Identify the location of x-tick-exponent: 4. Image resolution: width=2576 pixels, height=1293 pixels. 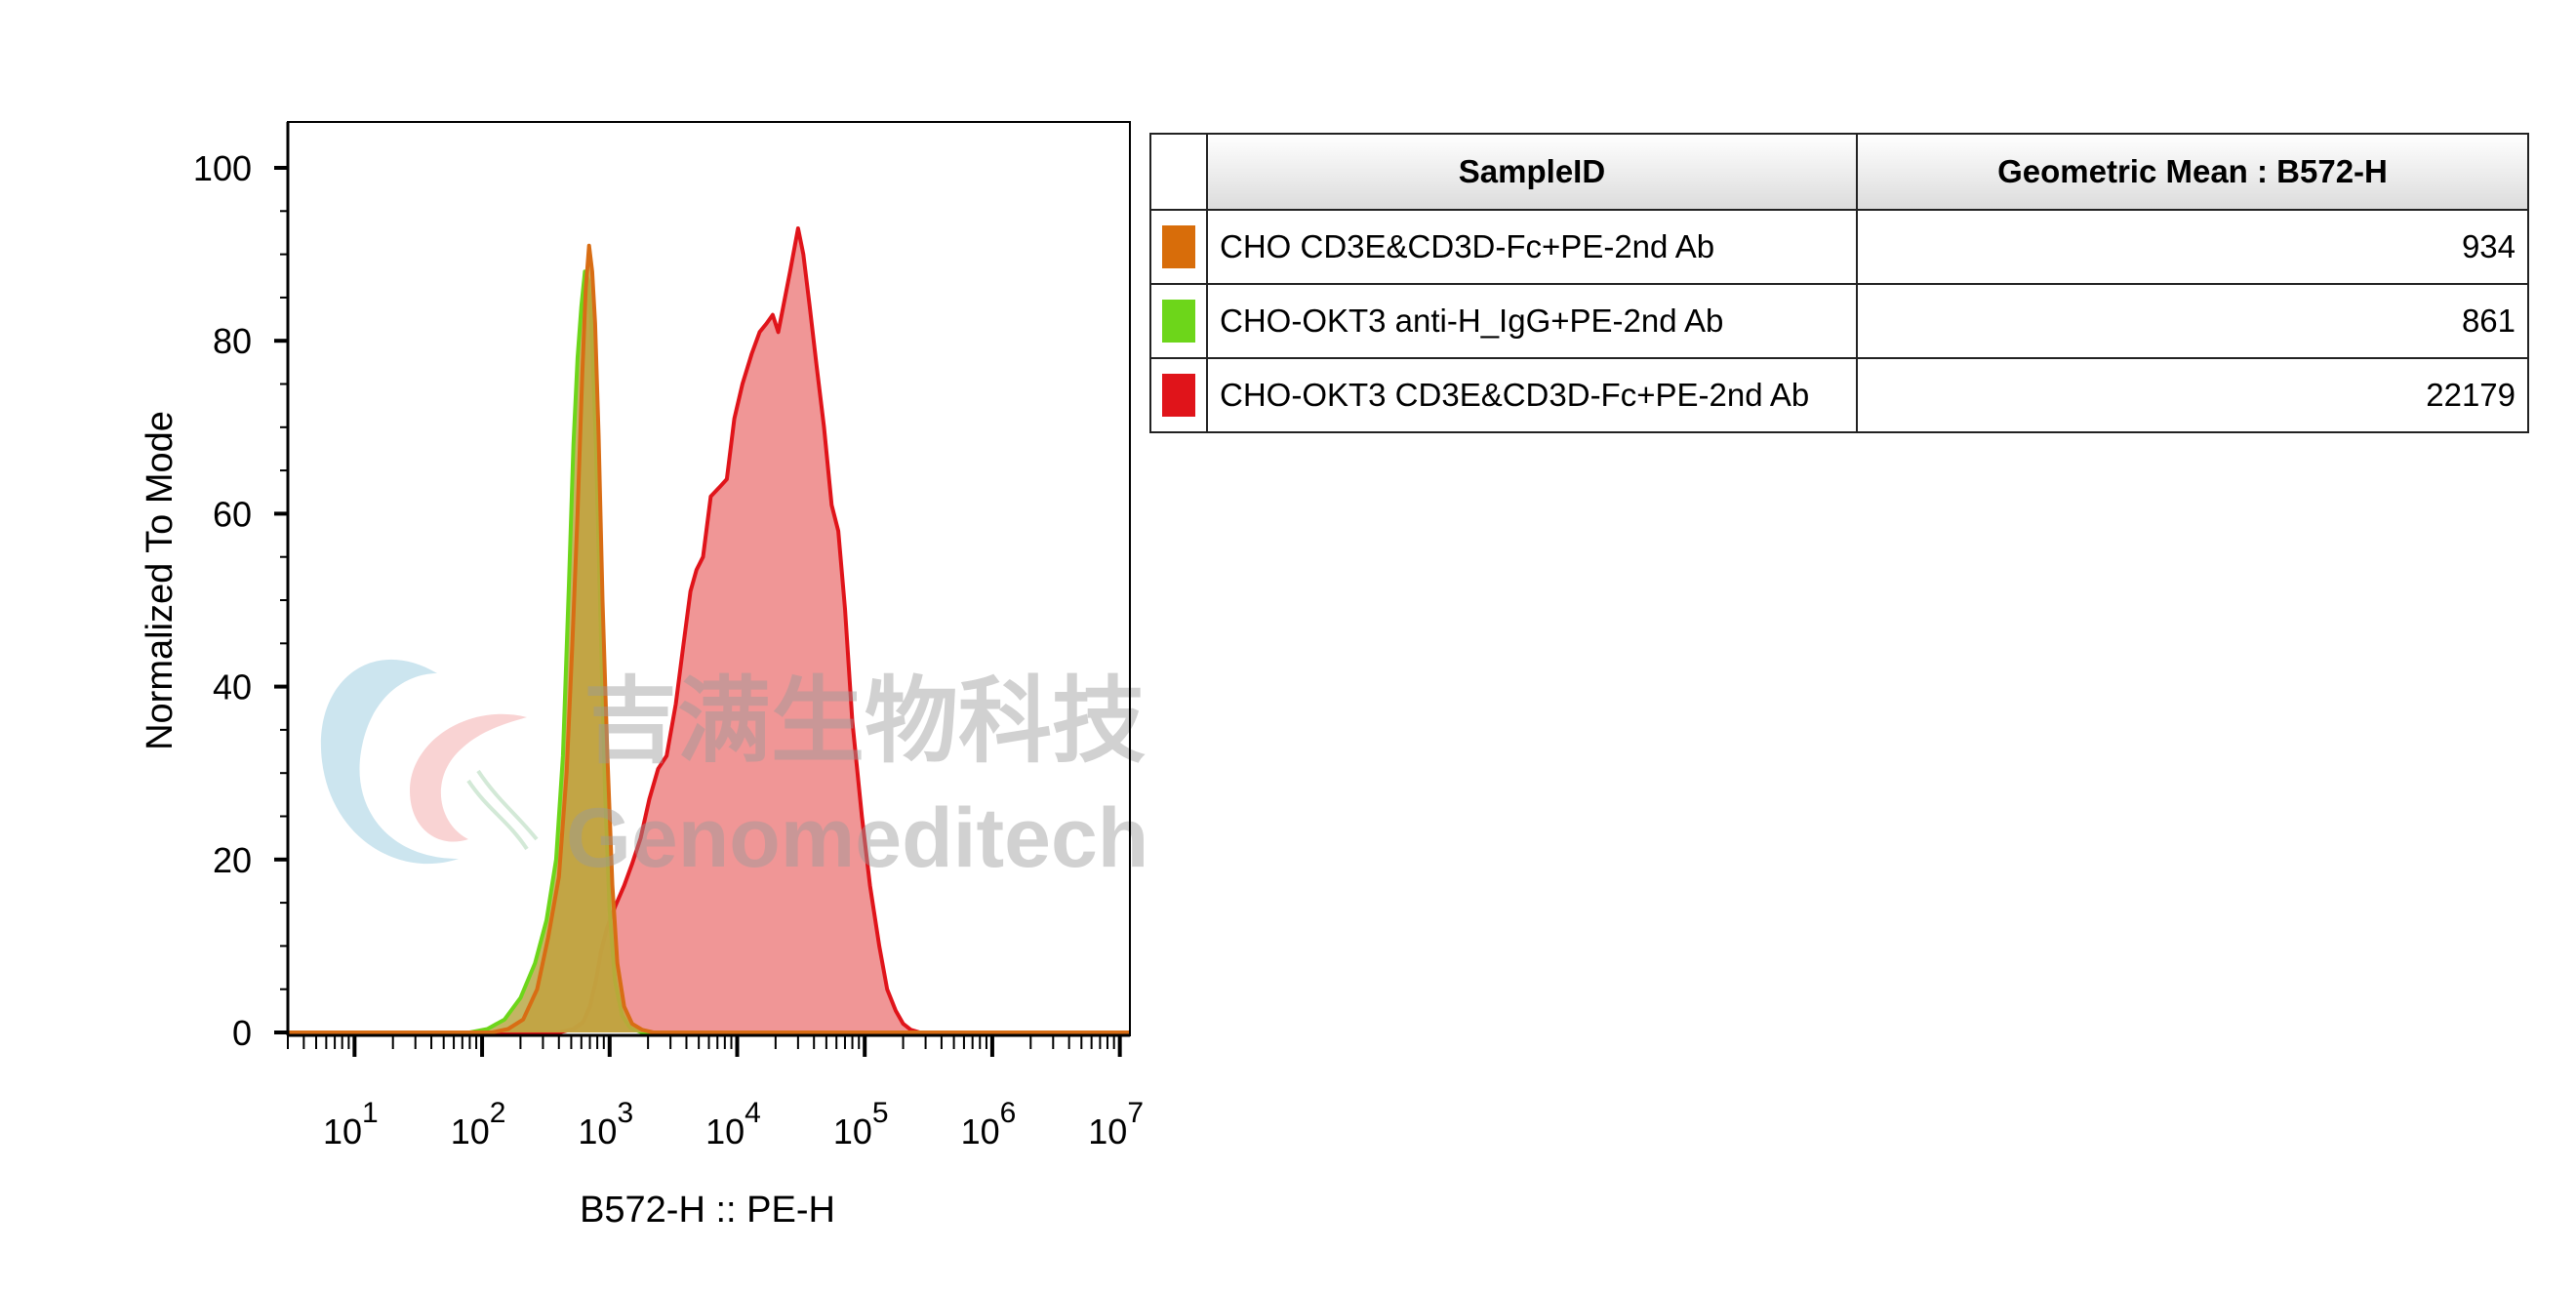
(753, 1113).